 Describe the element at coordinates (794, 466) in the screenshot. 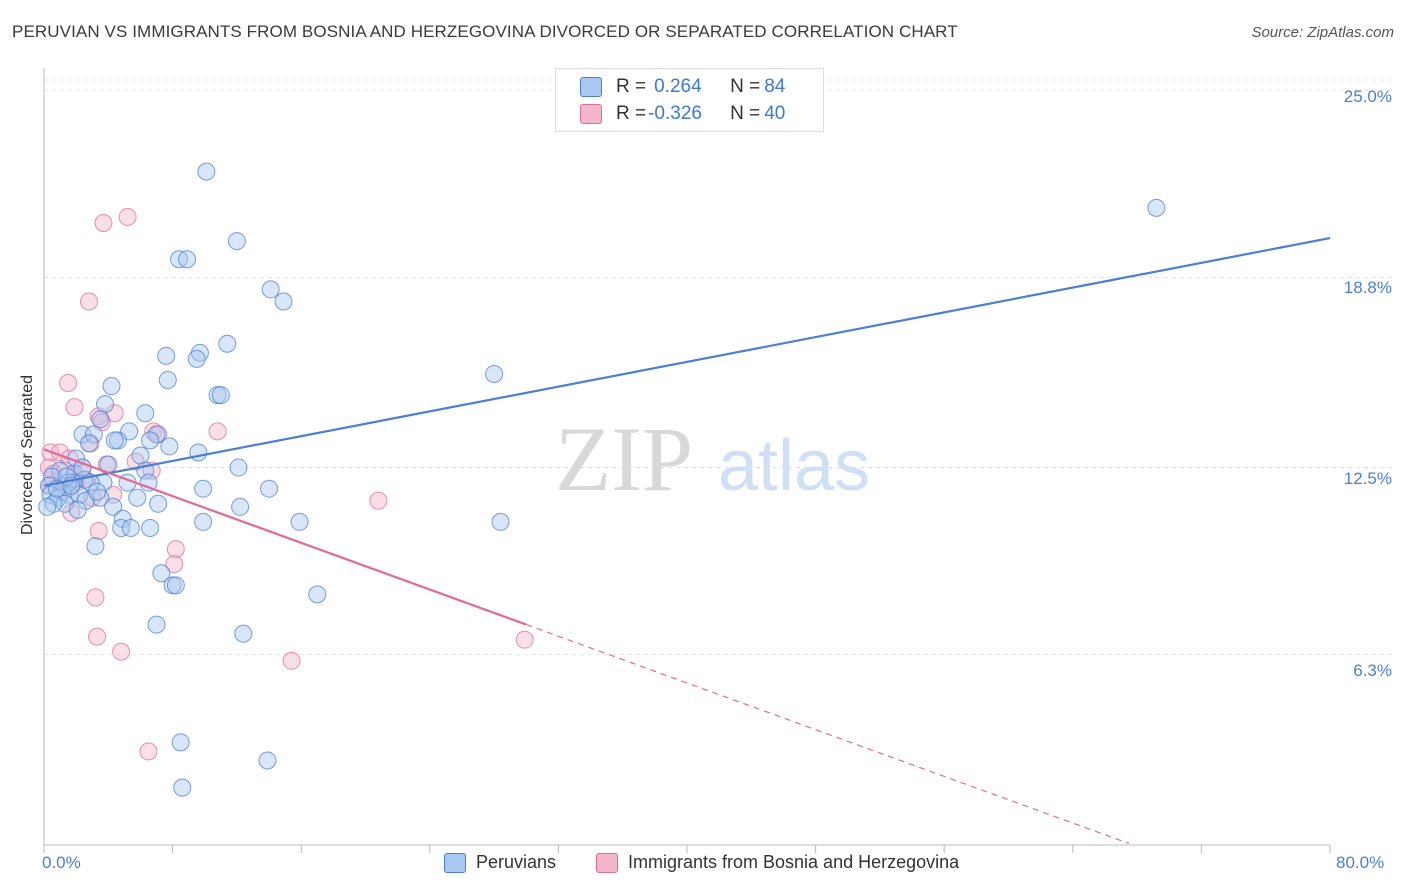

I see `watermark-atlas: atlas` at that location.